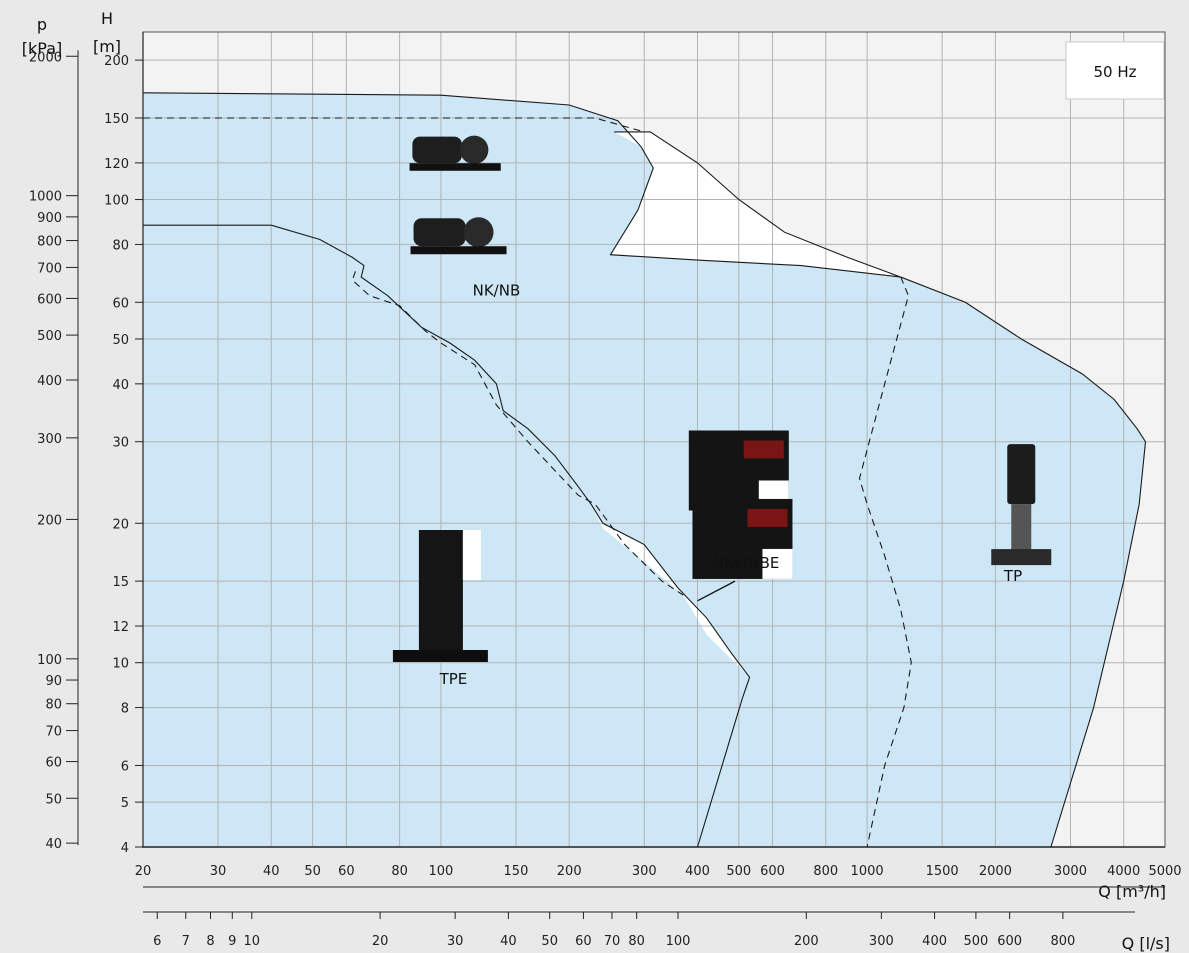 This screenshot has width=1189, height=953. I want to click on x-tick-label: 150, so click(516, 871).